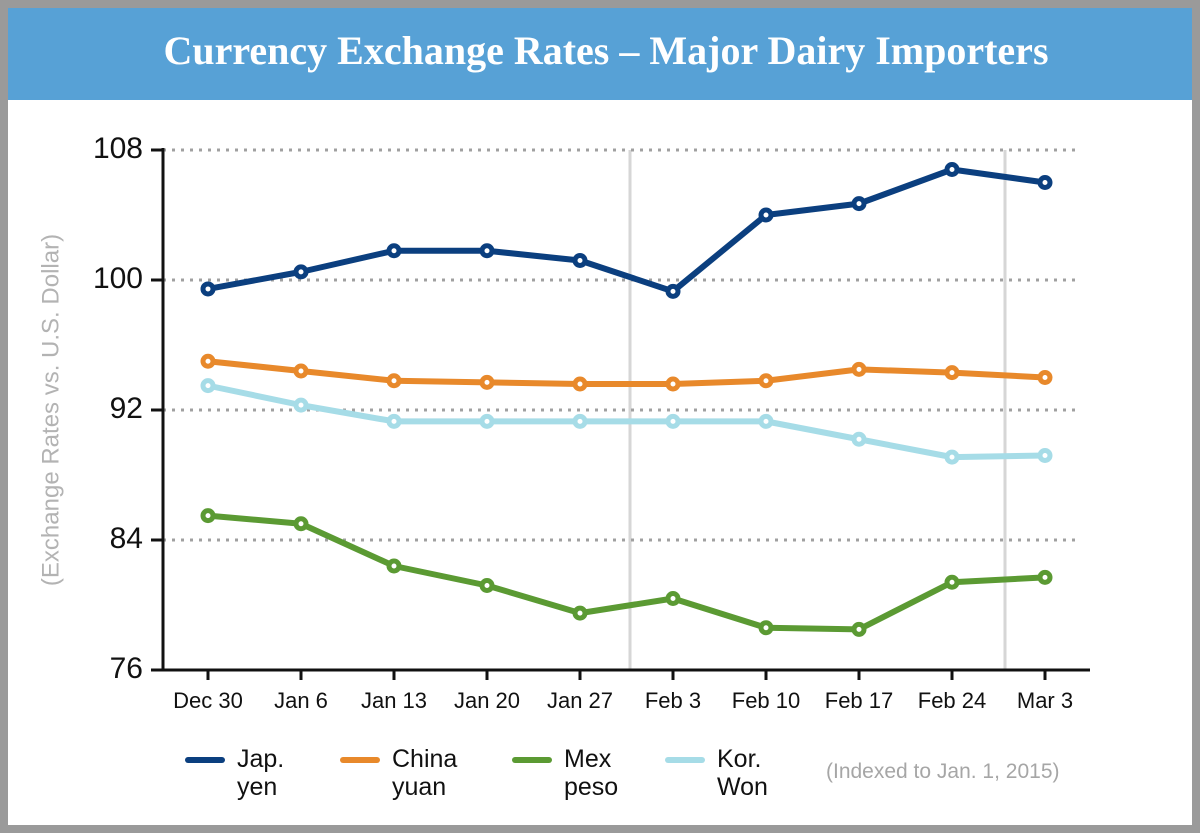 The width and height of the screenshot is (1200, 833). I want to click on x-tick-label: Jan 20, so click(487, 700).